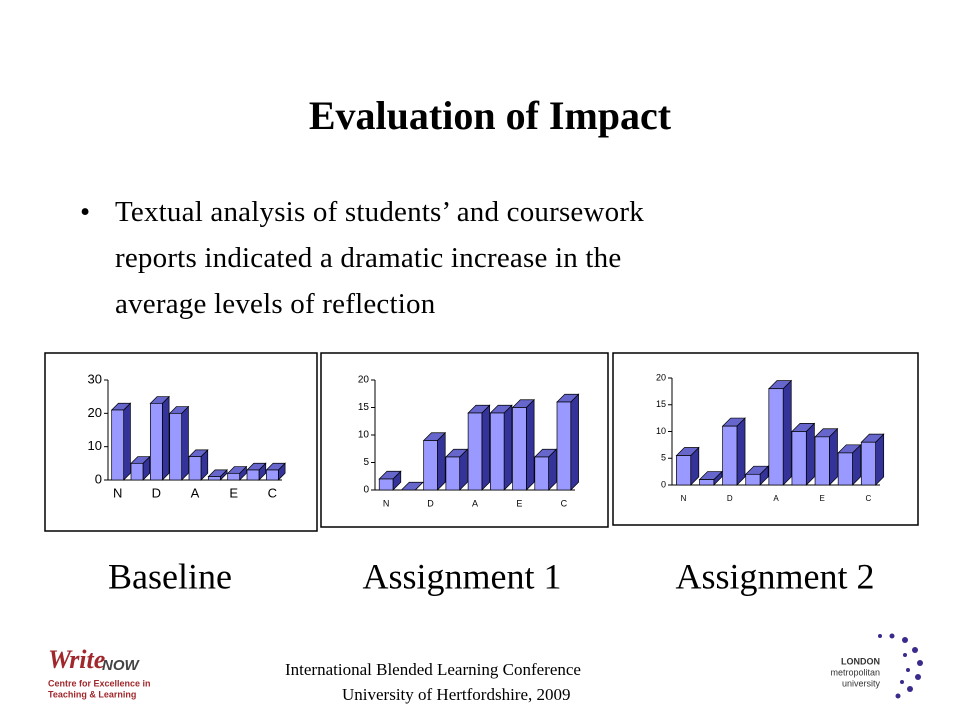 This screenshot has width=960, height=720. I want to click on logo-dots, so click(900, 666).